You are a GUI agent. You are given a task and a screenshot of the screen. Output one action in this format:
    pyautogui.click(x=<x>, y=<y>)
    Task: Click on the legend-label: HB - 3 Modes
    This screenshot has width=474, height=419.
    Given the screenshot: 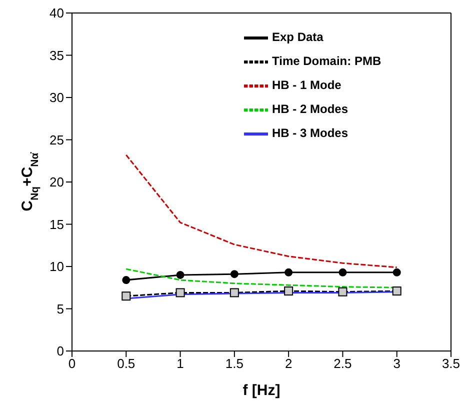 What is the action you would take?
    pyautogui.click(x=310, y=133)
    